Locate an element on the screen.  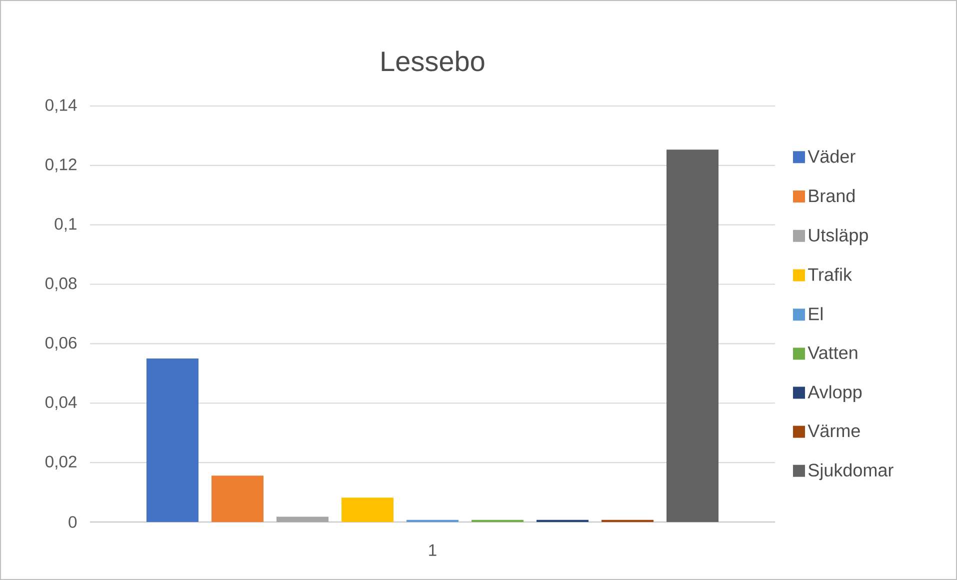
legend-label: Värme is located at coordinates (834, 431).